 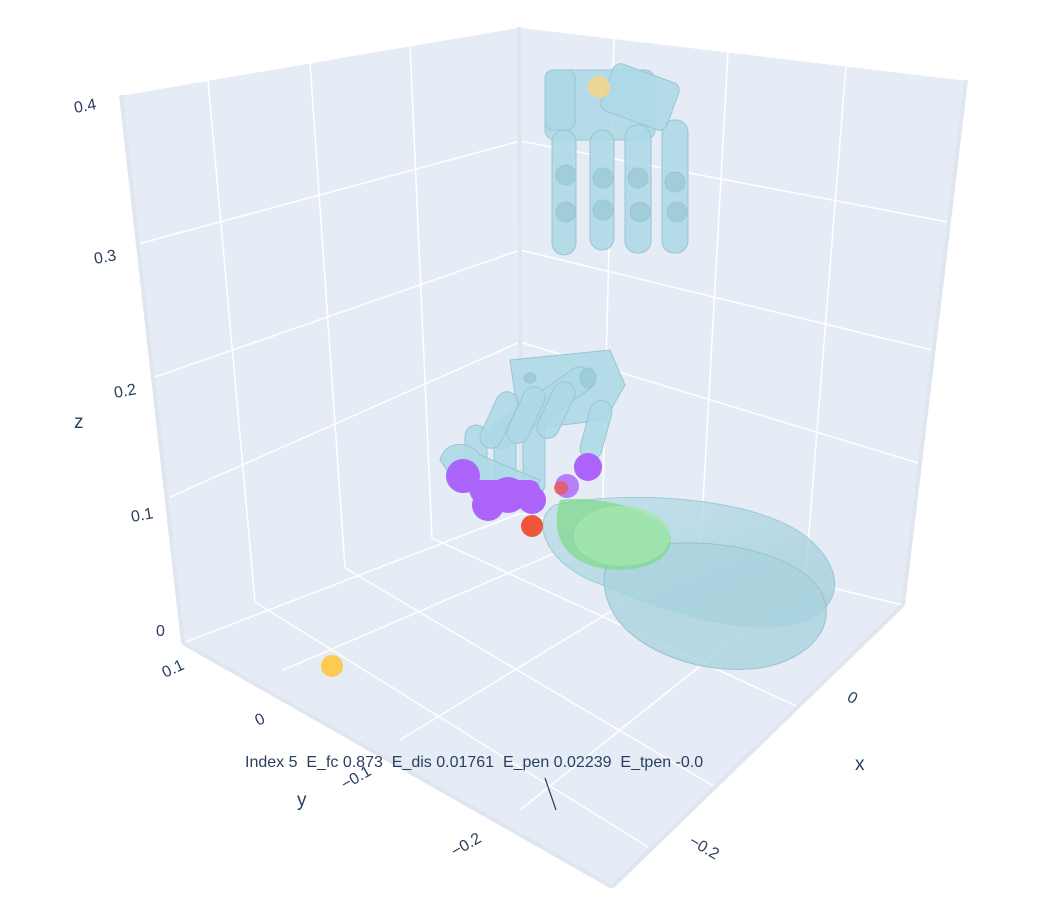 What do you see at coordinates (85, 106) in the screenshot?
I see `z-tick-label: 0.4` at bounding box center [85, 106].